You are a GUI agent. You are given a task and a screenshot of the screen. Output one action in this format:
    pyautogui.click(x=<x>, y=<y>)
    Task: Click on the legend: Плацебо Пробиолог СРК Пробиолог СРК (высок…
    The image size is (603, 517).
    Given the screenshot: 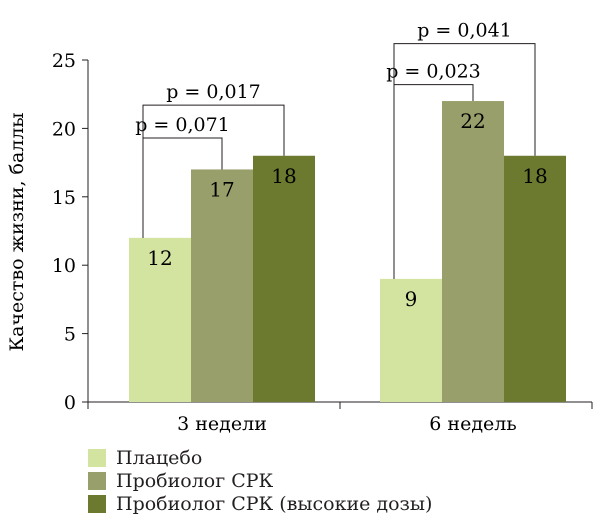 What is the action you would take?
    pyautogui.click(x=260, y=480)
    